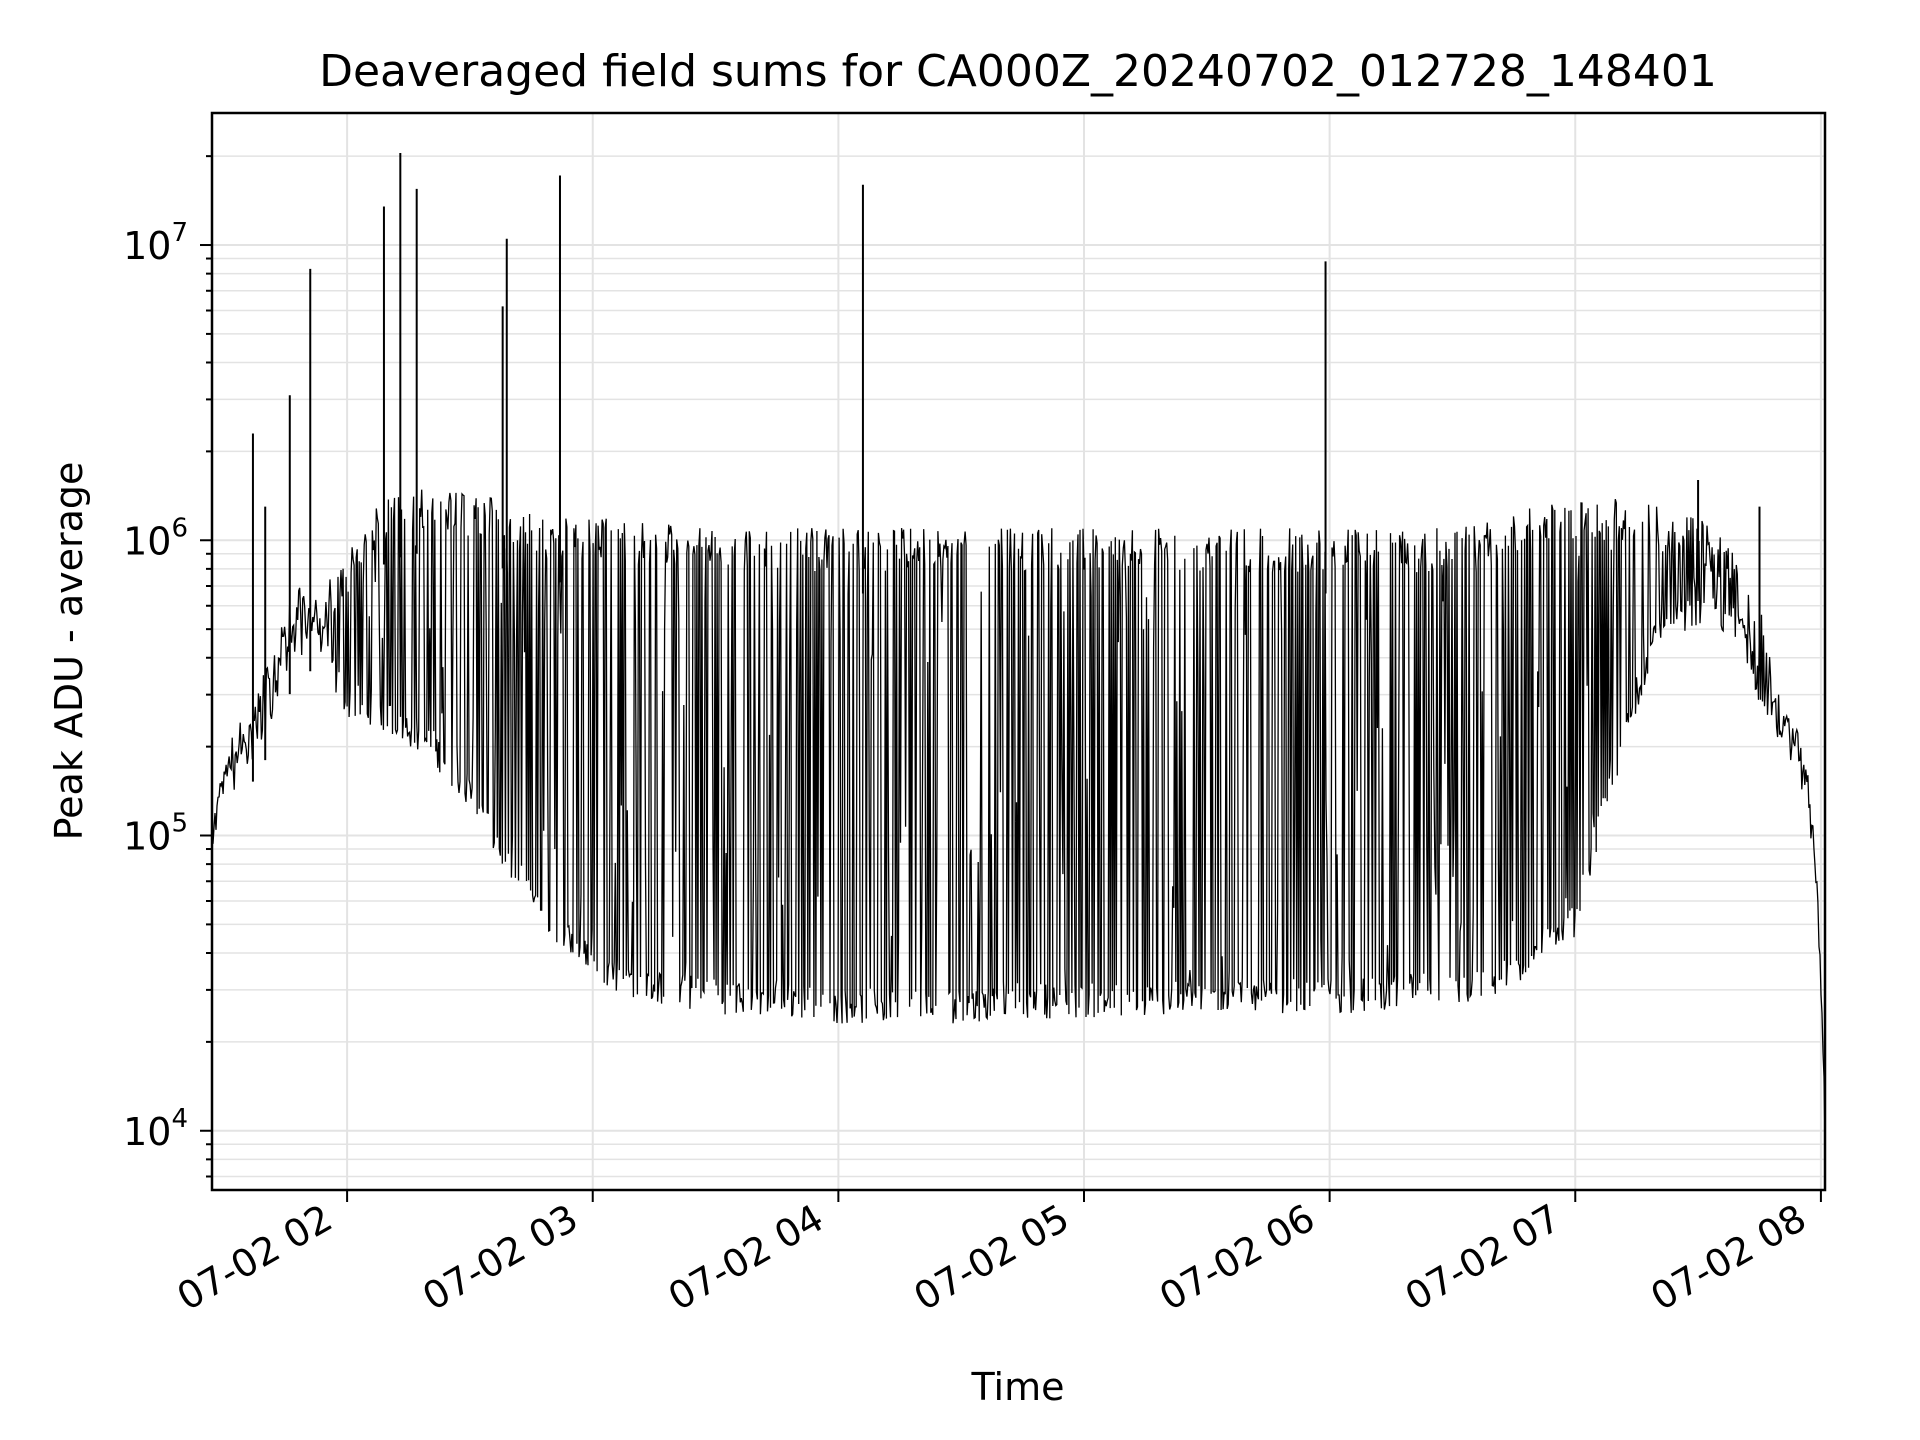 This screenshot has width=1920, height=1440. What do you see at coordinates (255, 1258) in the screenshot?
I see `x-tick-label: 07-02 02` at bounding box center [255, 1258].